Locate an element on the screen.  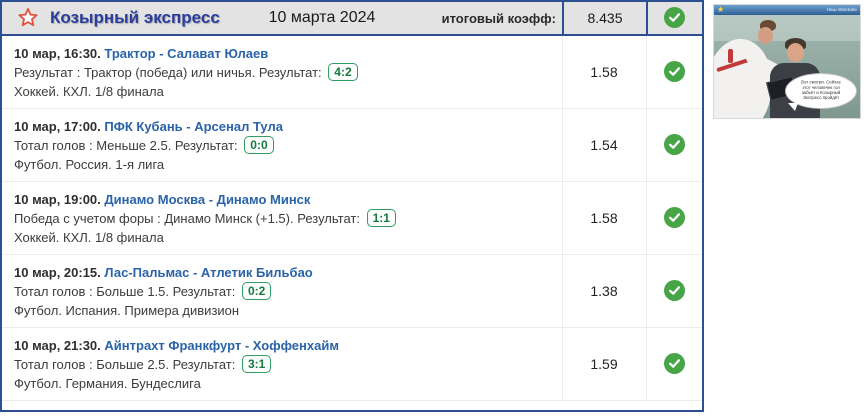
bet-league: Футбол. Россия. 1-я лига is located at coordinates (89, 164).